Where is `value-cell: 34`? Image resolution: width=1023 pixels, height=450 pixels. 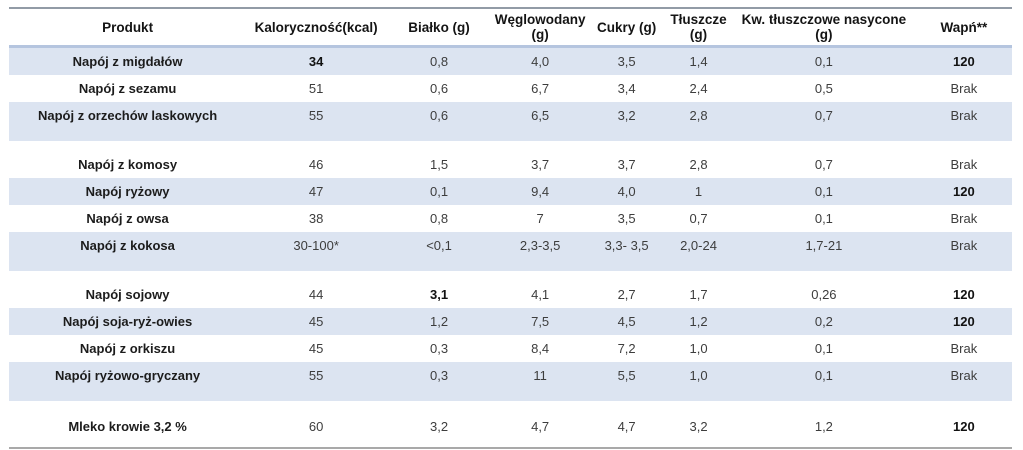 value-cell: 34 is located at coordinates (316, 60).